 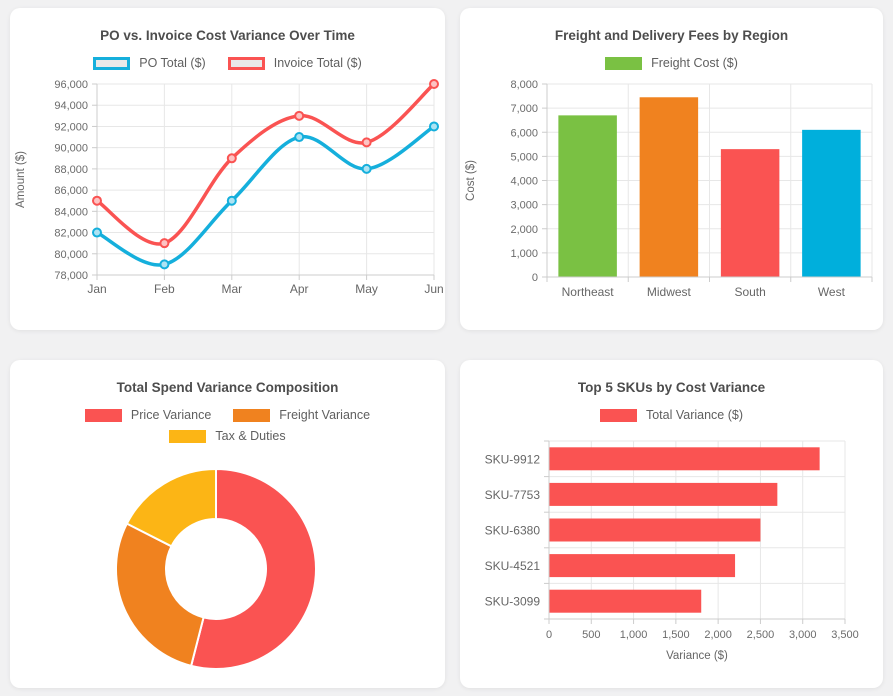 I want to click on bar-chart-title: Freight and Delivery Fees by Region, so click(x=671, y=35).